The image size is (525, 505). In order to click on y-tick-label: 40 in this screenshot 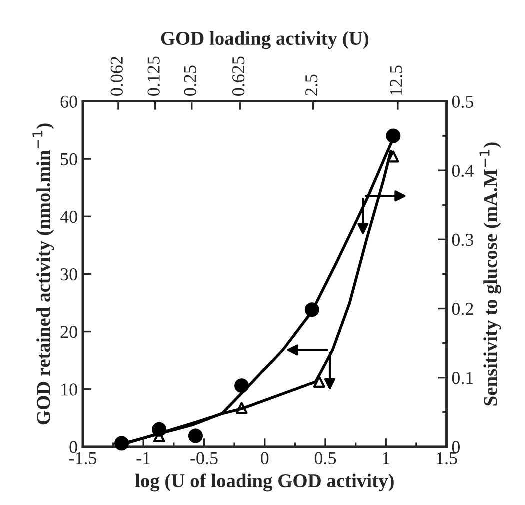, I will do `click(69, 217)`.